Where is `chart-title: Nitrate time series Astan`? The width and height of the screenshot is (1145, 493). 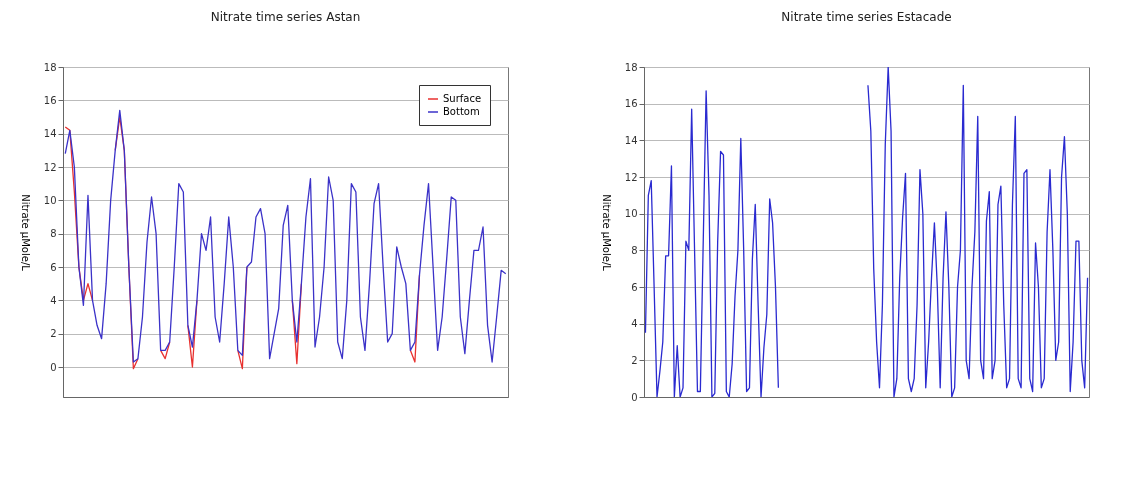
chart-title: Nitrate time series Astan is located at coordinates (285, 17).